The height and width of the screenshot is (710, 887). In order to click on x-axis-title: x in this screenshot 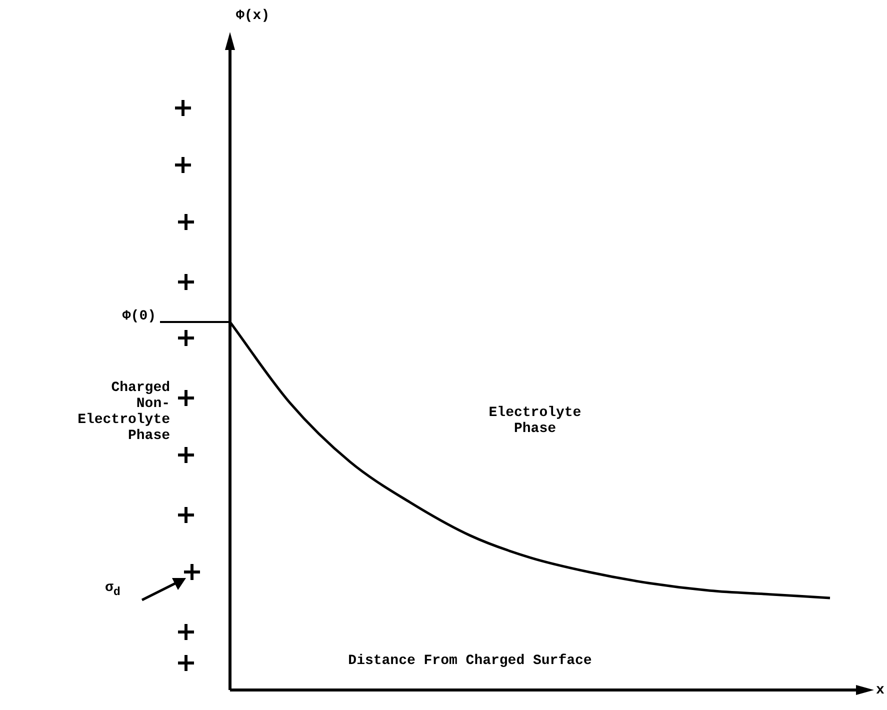, I will do `click(880, 690)`.